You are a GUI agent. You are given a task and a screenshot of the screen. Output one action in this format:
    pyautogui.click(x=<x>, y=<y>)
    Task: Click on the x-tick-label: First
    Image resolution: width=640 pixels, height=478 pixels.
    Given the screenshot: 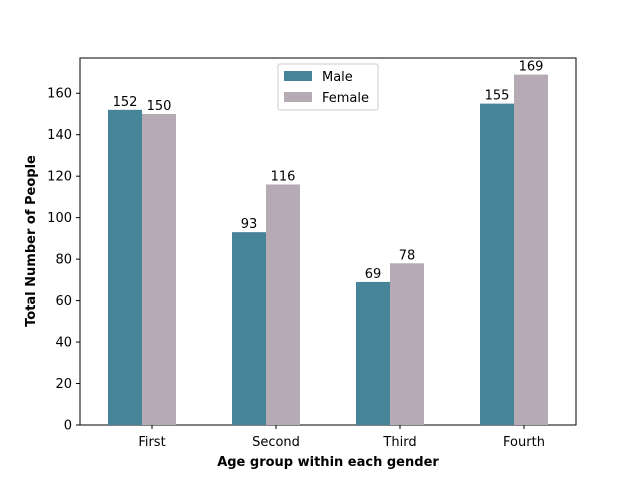 What is the action you would take?
    pyautogui.click(x=151, y=442)
    